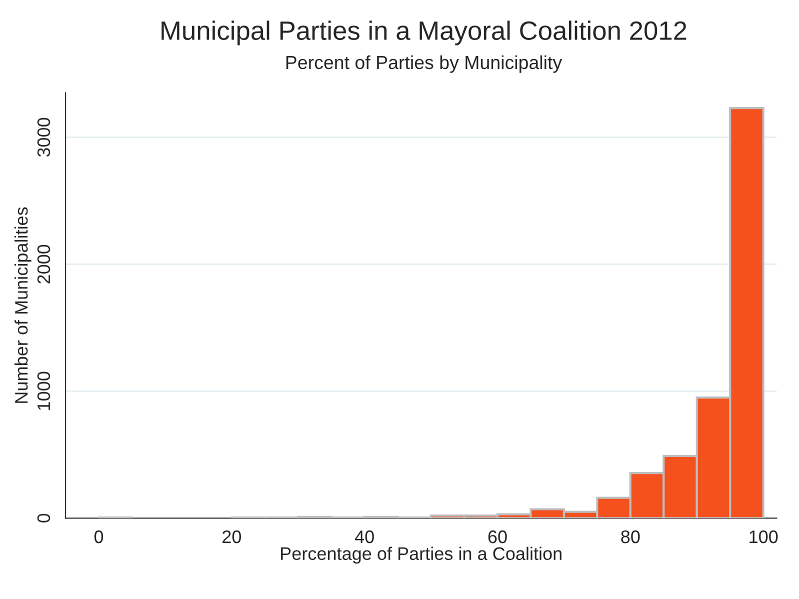  I want to click on x-tick-label: 0, so click(99, 537).